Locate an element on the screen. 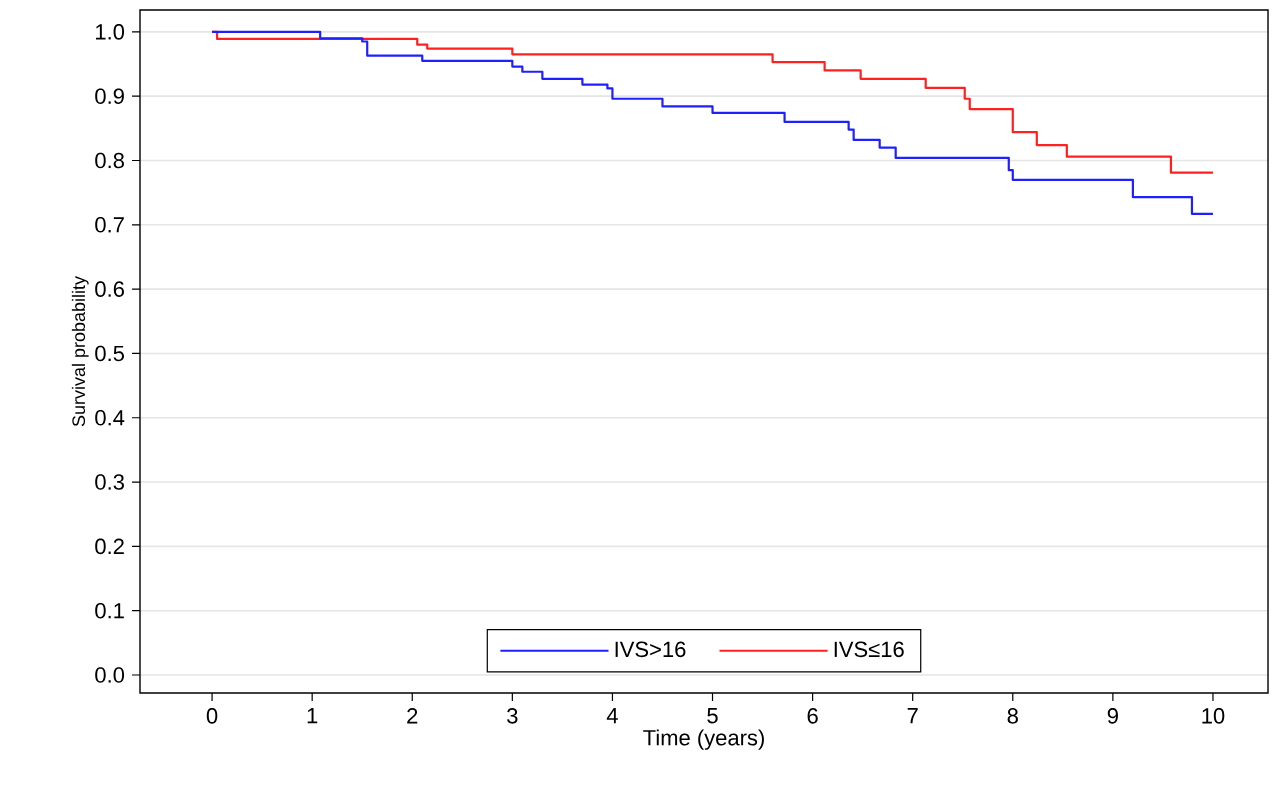  x-tick-label: 2 is located at coordinates (412, 716).